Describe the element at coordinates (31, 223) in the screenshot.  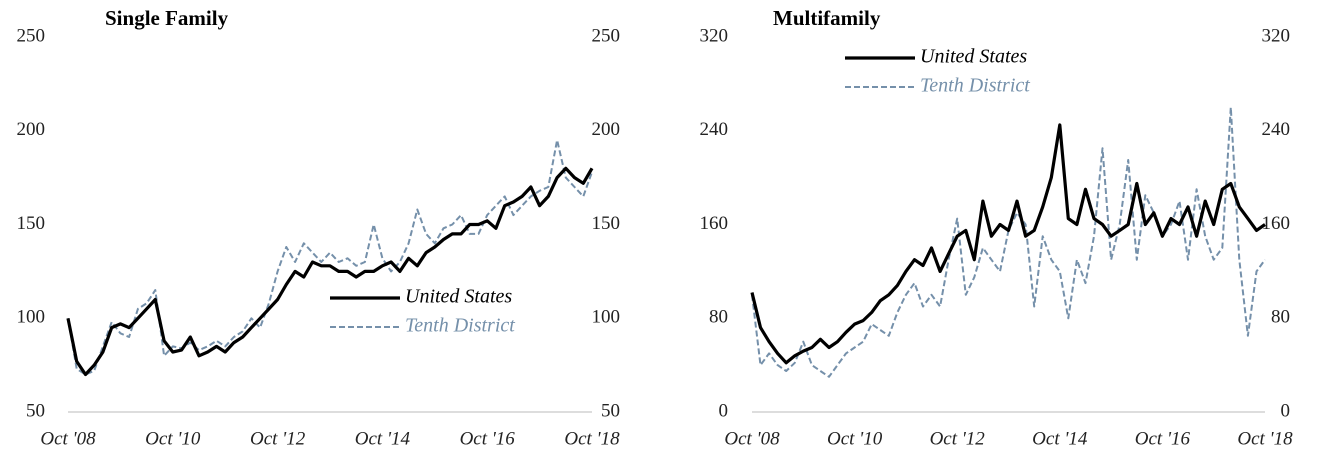
I see `y-tick-label: 150` at that location.